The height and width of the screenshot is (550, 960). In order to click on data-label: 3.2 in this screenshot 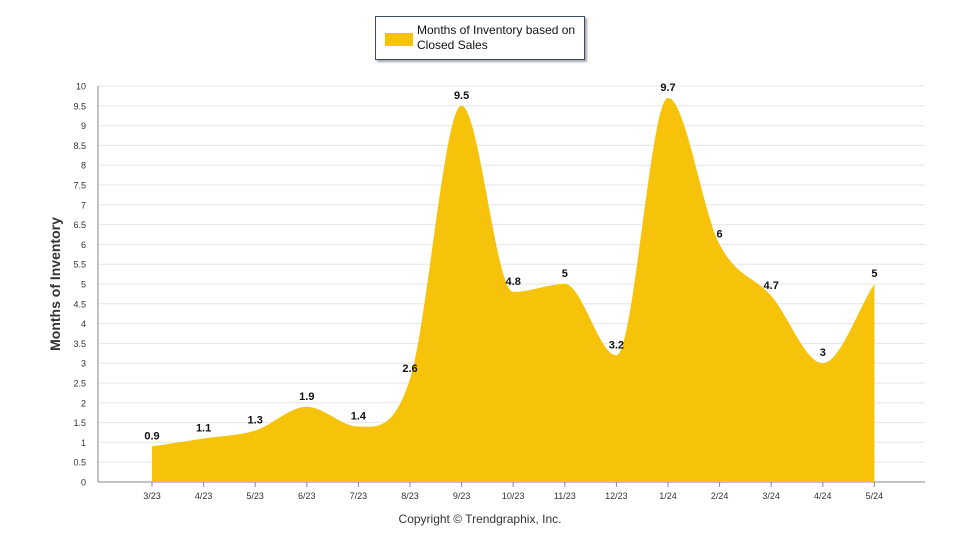, I will do `click(616, 345)`.